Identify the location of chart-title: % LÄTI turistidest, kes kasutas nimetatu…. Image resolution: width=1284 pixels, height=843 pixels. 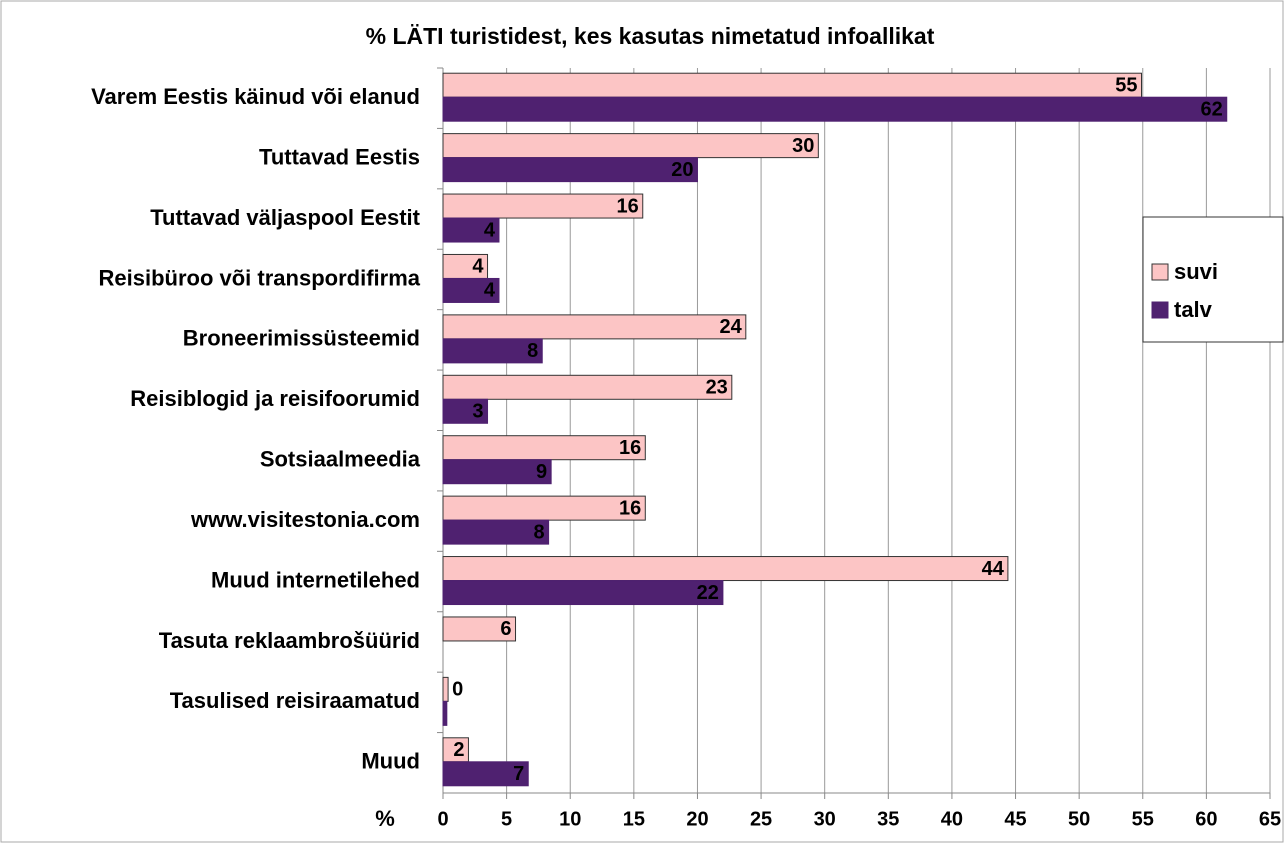
(650, 36).